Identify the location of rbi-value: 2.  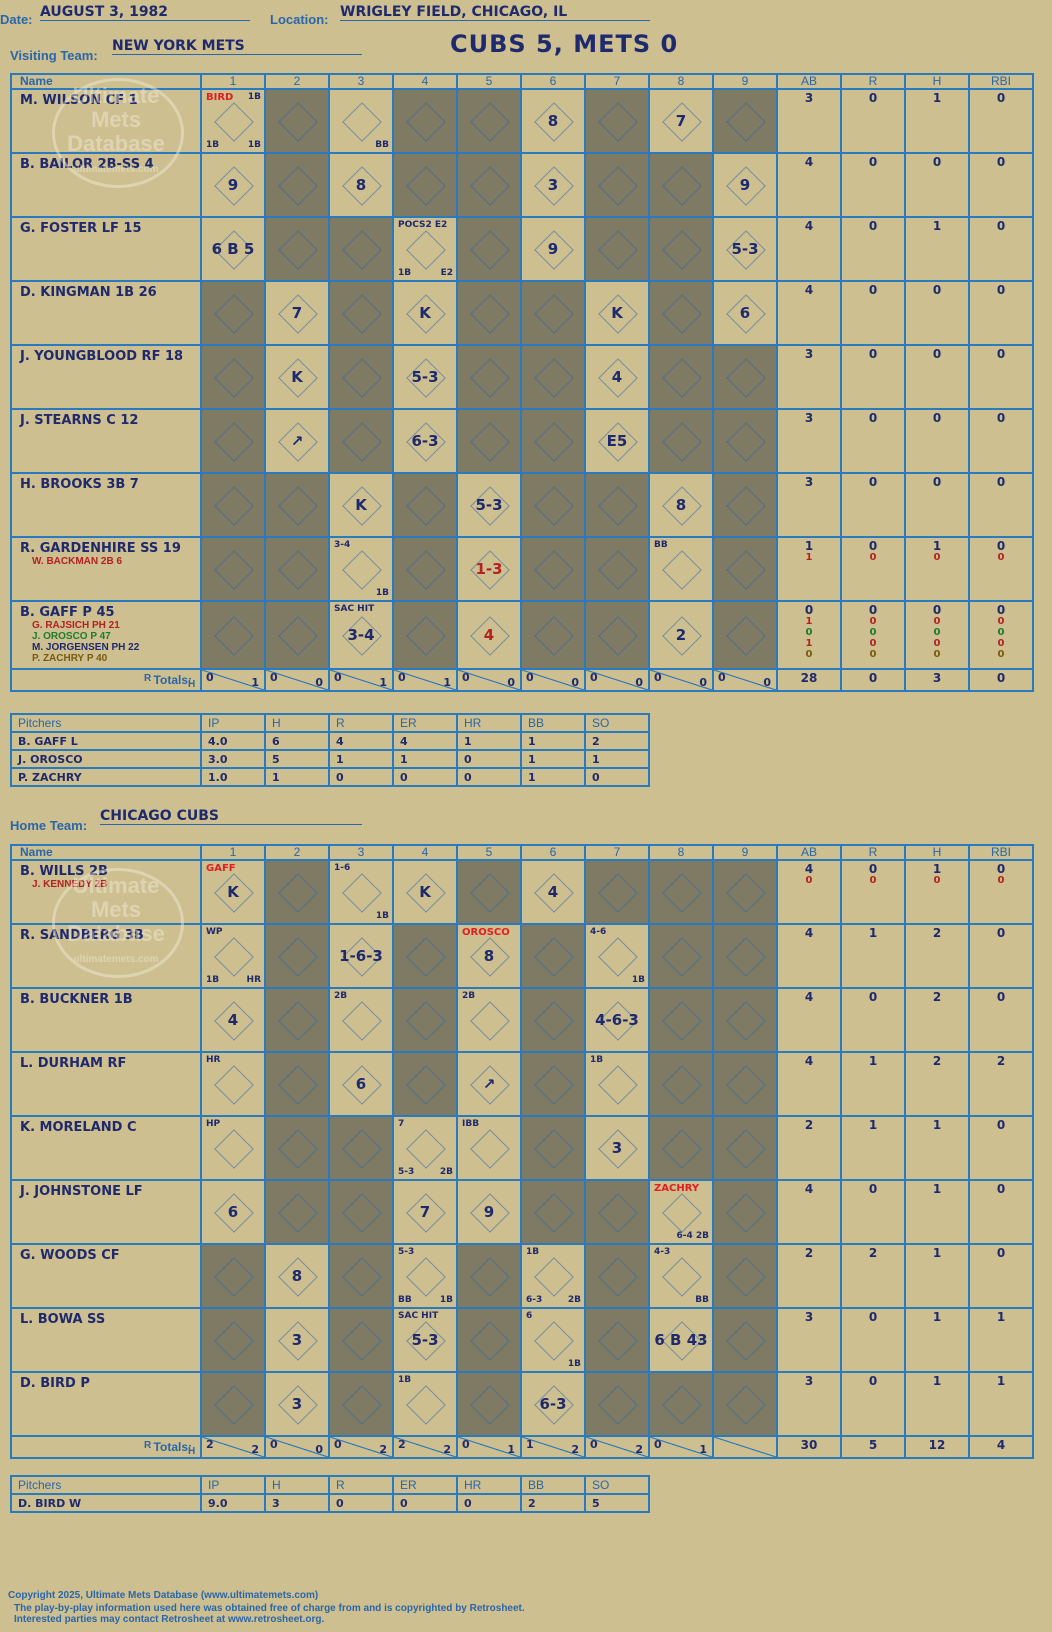
(1001, 1061).